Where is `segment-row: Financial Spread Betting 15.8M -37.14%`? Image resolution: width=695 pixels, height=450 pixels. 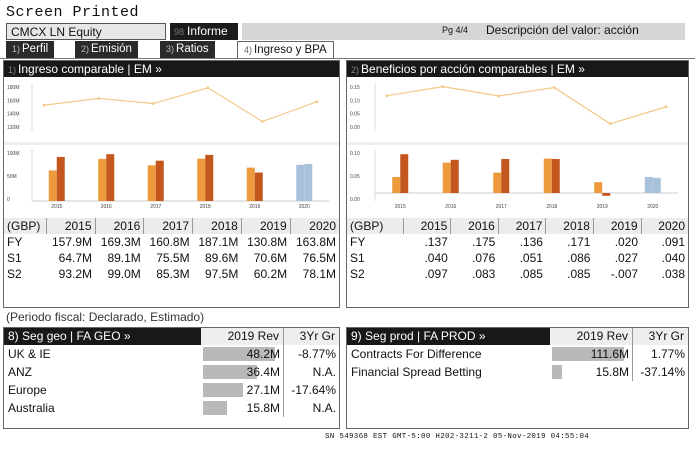
segment-row: Financial Spread Betting 15.8M -37.14% is located at coordinates (517, 372).